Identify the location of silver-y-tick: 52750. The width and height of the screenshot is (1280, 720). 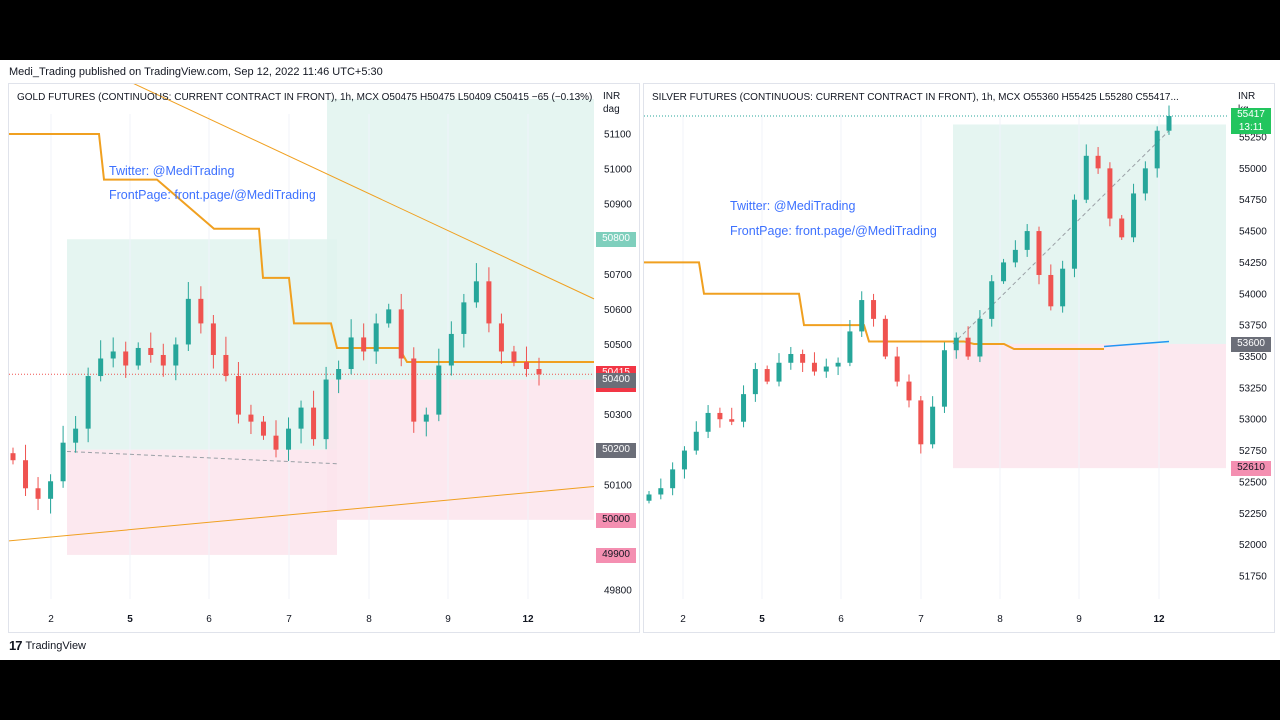
(1253, 451).